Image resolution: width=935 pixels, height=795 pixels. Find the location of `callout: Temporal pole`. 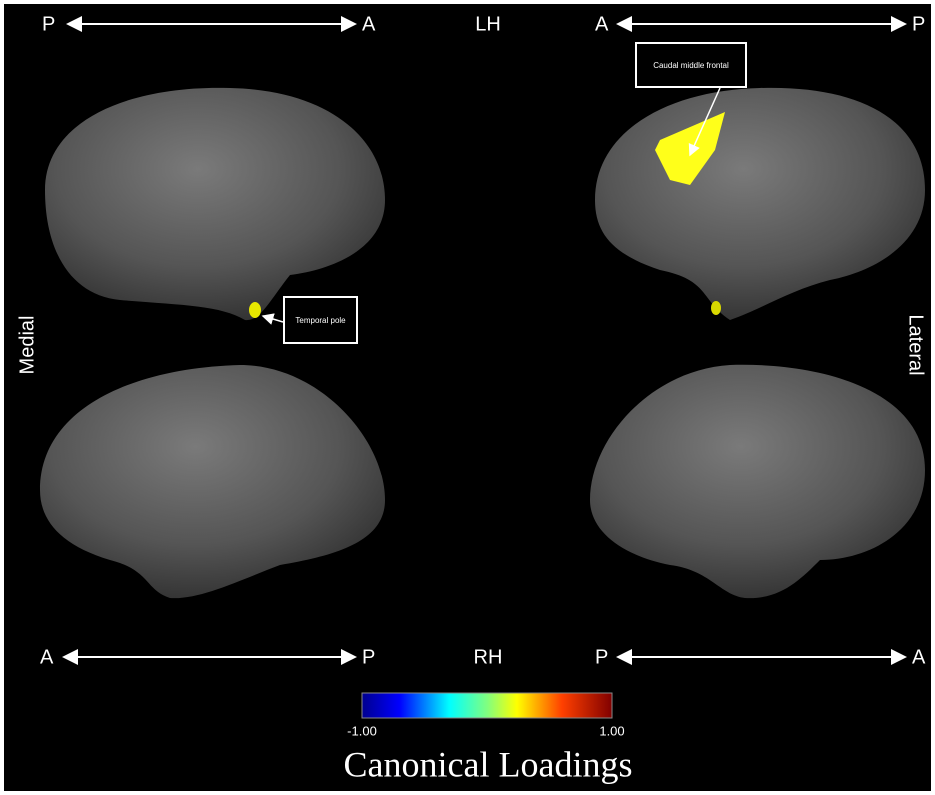

callout: Temporal pole is located at coordinates (320, 320).